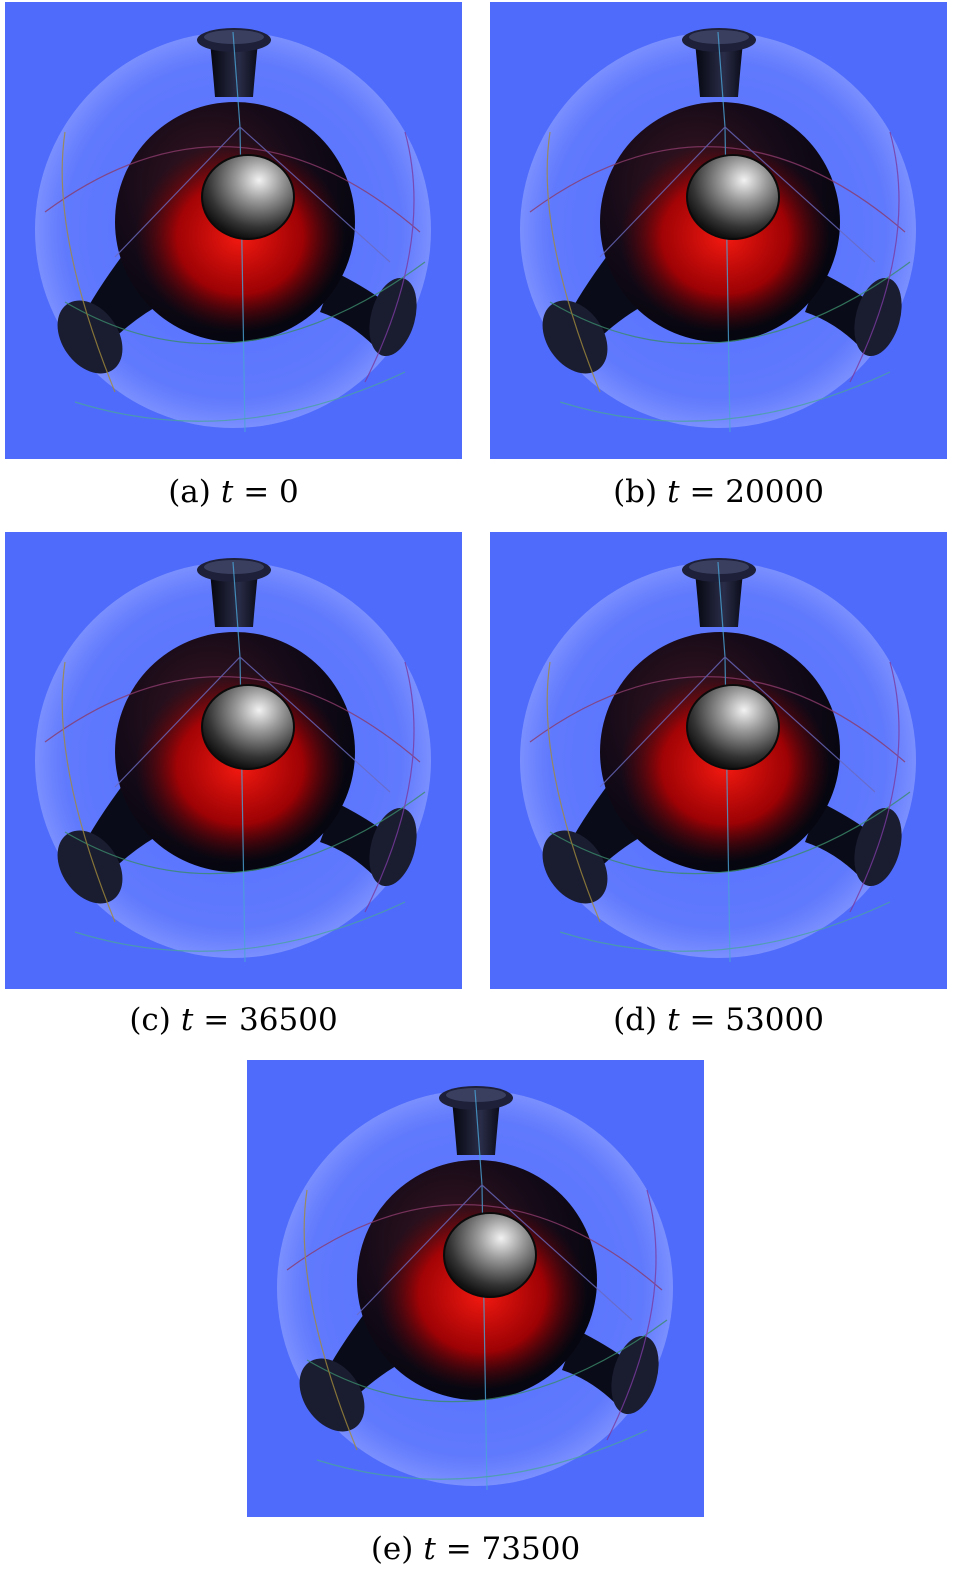  I want to click on caption-e-var: t, so click(429, 1549).